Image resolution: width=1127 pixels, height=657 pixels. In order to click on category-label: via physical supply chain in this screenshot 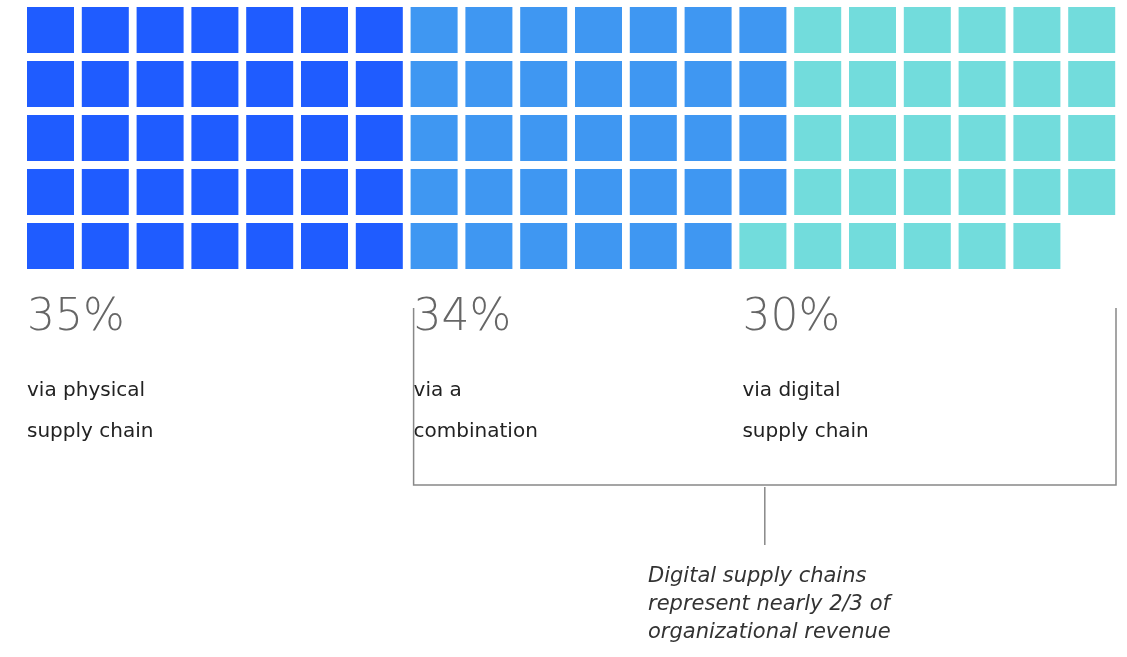, I will do `click(90, 409)`.